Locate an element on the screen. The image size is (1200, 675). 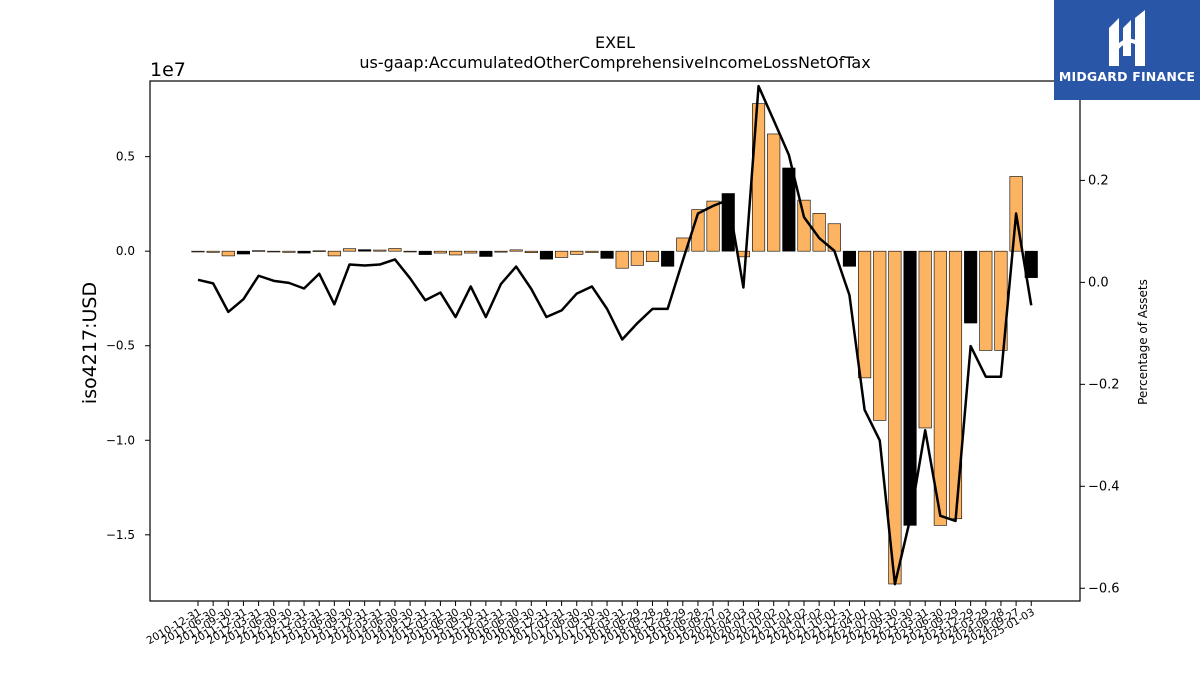
y-tick-label: −1.0 is located at coordinates (120, 440).